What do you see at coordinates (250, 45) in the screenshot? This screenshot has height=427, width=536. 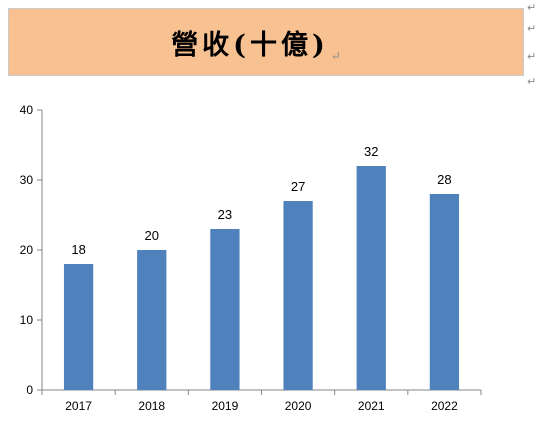 I see `chart-title-text: 營收(十億)` at bounding box center [250, 45].